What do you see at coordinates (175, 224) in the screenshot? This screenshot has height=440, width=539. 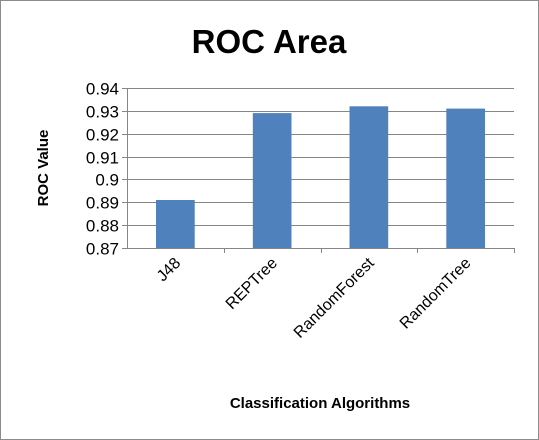 I see `bar-j48` at bounding box center [175, 224].